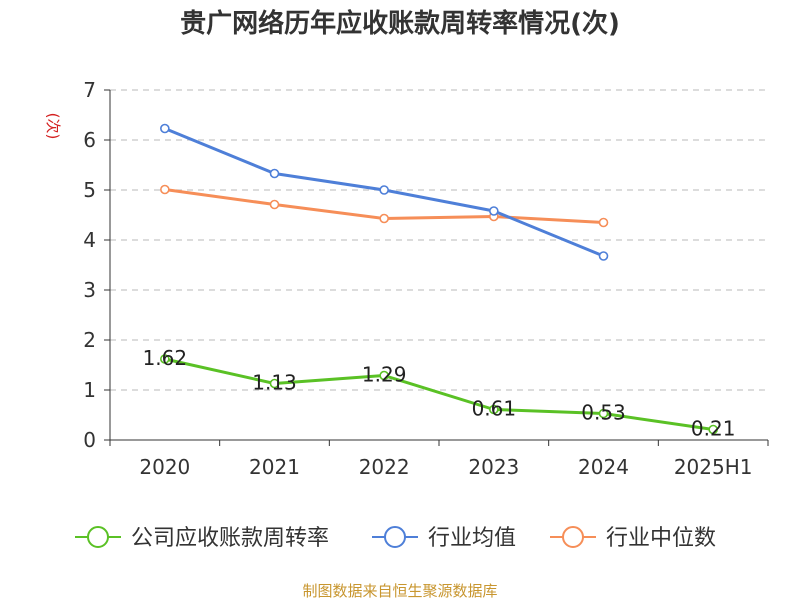 This screenshot has width=800, height=600. I want to click on x-tick-label: 2020, so click(164, 467).